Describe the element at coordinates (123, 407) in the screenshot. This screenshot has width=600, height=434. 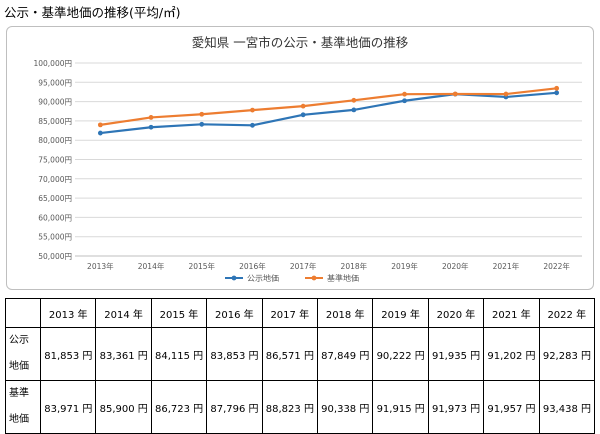
I see `table-cell: 85,900 円` at that location.